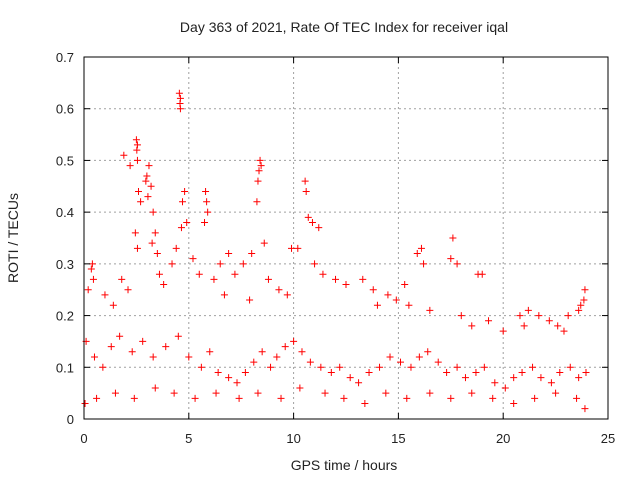 Image resolution: width=640 pixels, height=480 pixels. What do you see at coordinates (344, 465) in the screenshot?
I see `x-axis-label: GPS time / hours` at bounding box center [344, 465].